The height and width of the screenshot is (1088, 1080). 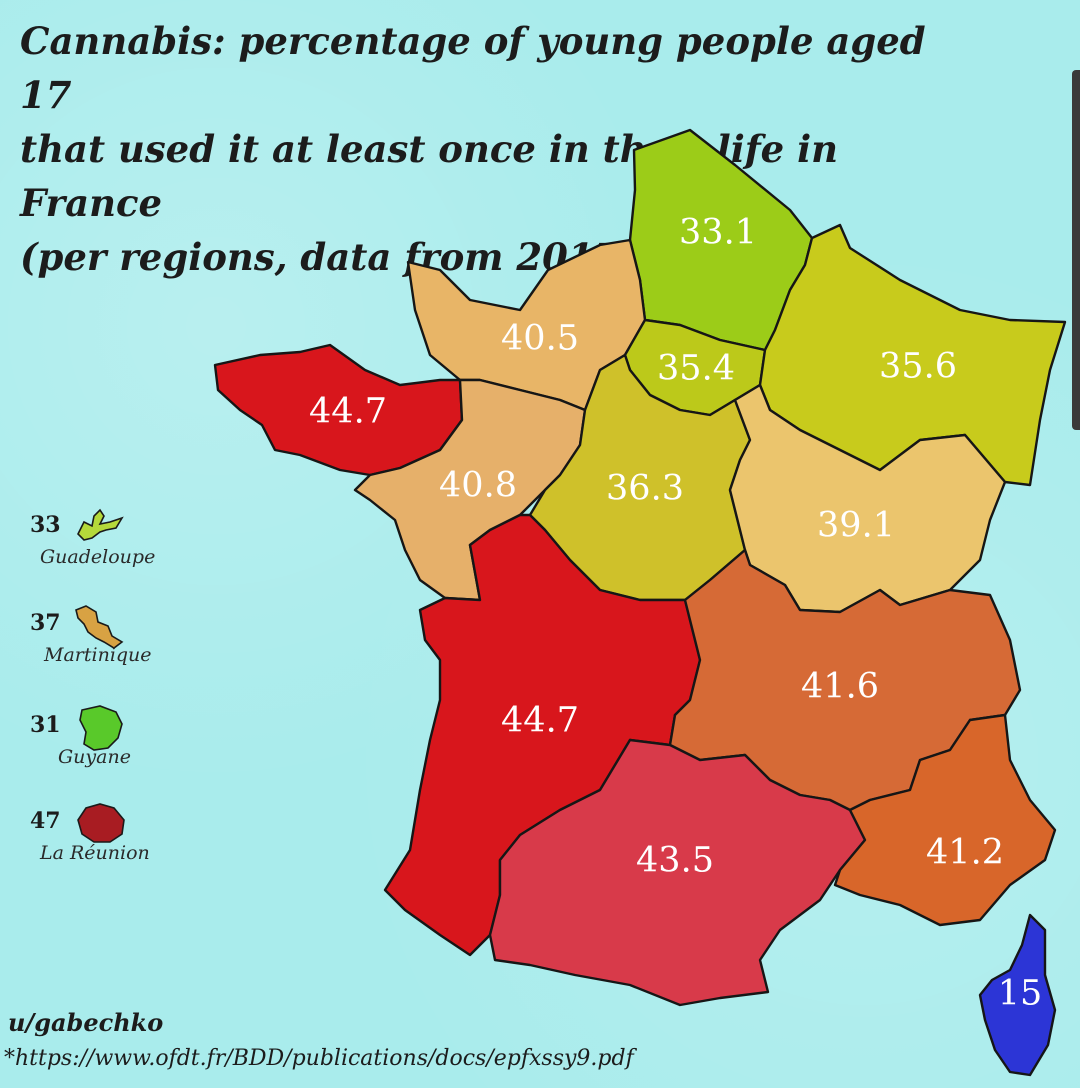 What do you see at coordinates (101, 823) in the screenshot?
I see `la-reunion-shape-icon` at bounding box center [101, 823].